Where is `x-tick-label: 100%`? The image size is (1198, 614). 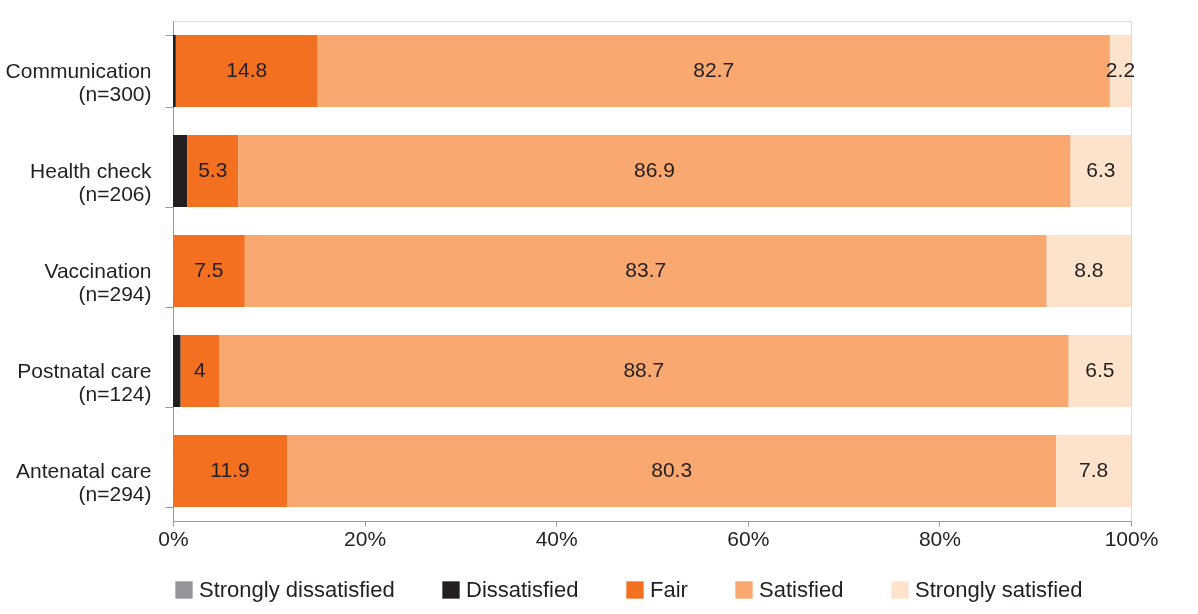 x-tick-label: 100% is located at coordinates (1131, 538).